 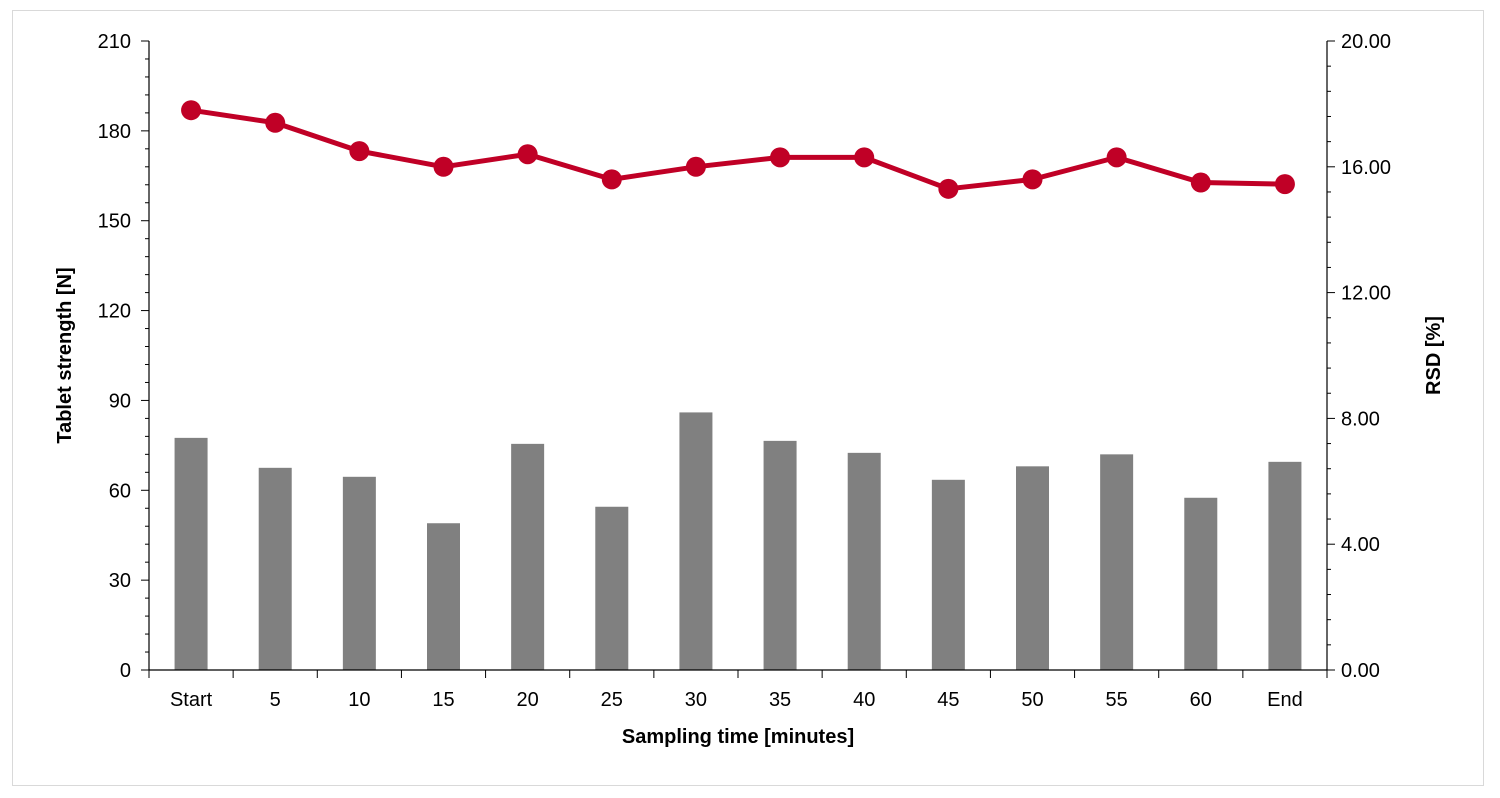 I want to click on x-tick-label: 35, so click(x=780, y=700).